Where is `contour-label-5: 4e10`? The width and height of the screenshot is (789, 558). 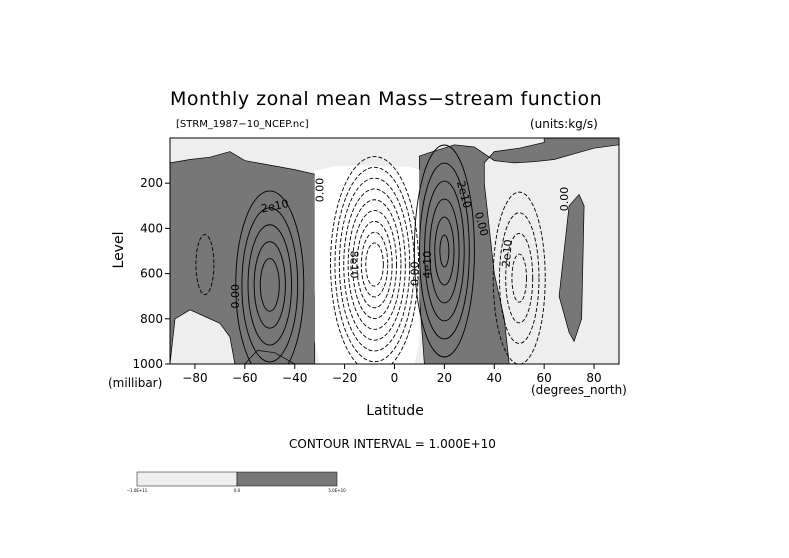 contour-label-5: 4e10 is located at coordinates (427, 265).